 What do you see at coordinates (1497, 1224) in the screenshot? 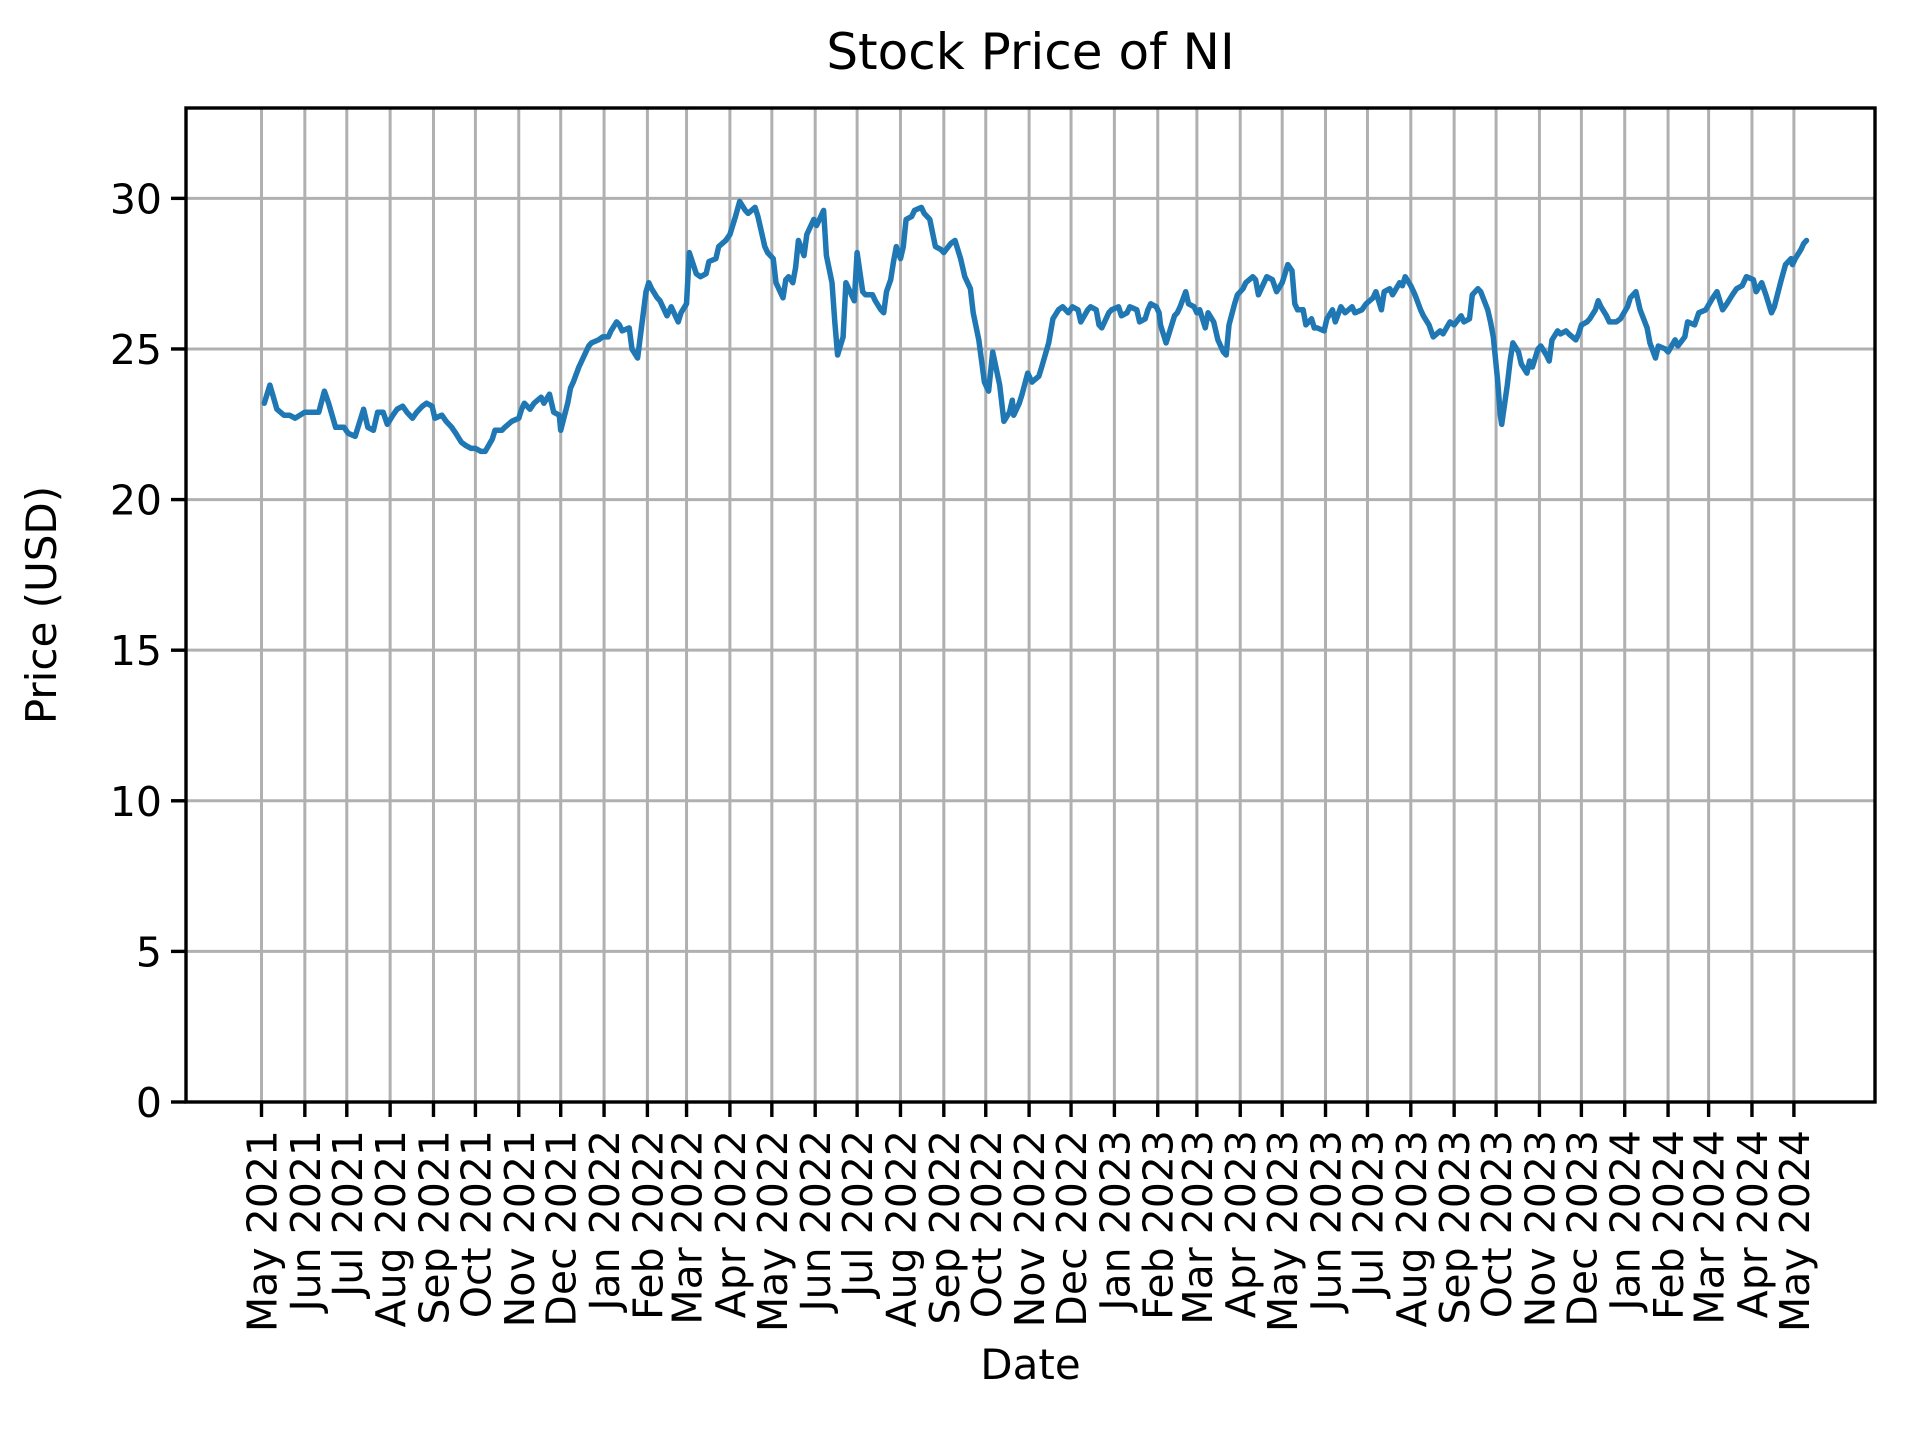
I see `x-axis-tick-label: Oct 2023` at bounding box center [1497, 1224].